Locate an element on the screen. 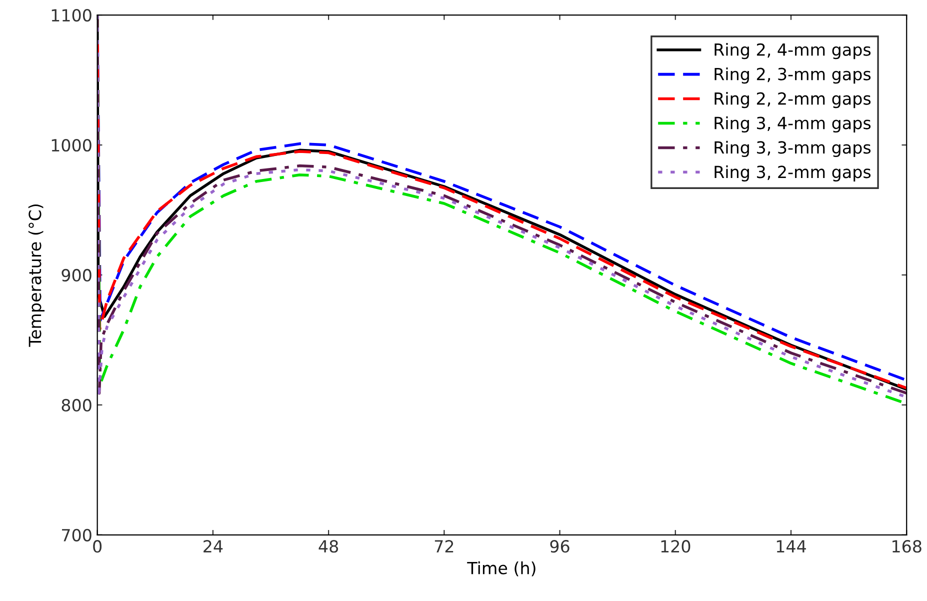  y-tick-label: 700 is located at coordinates (77, 535).